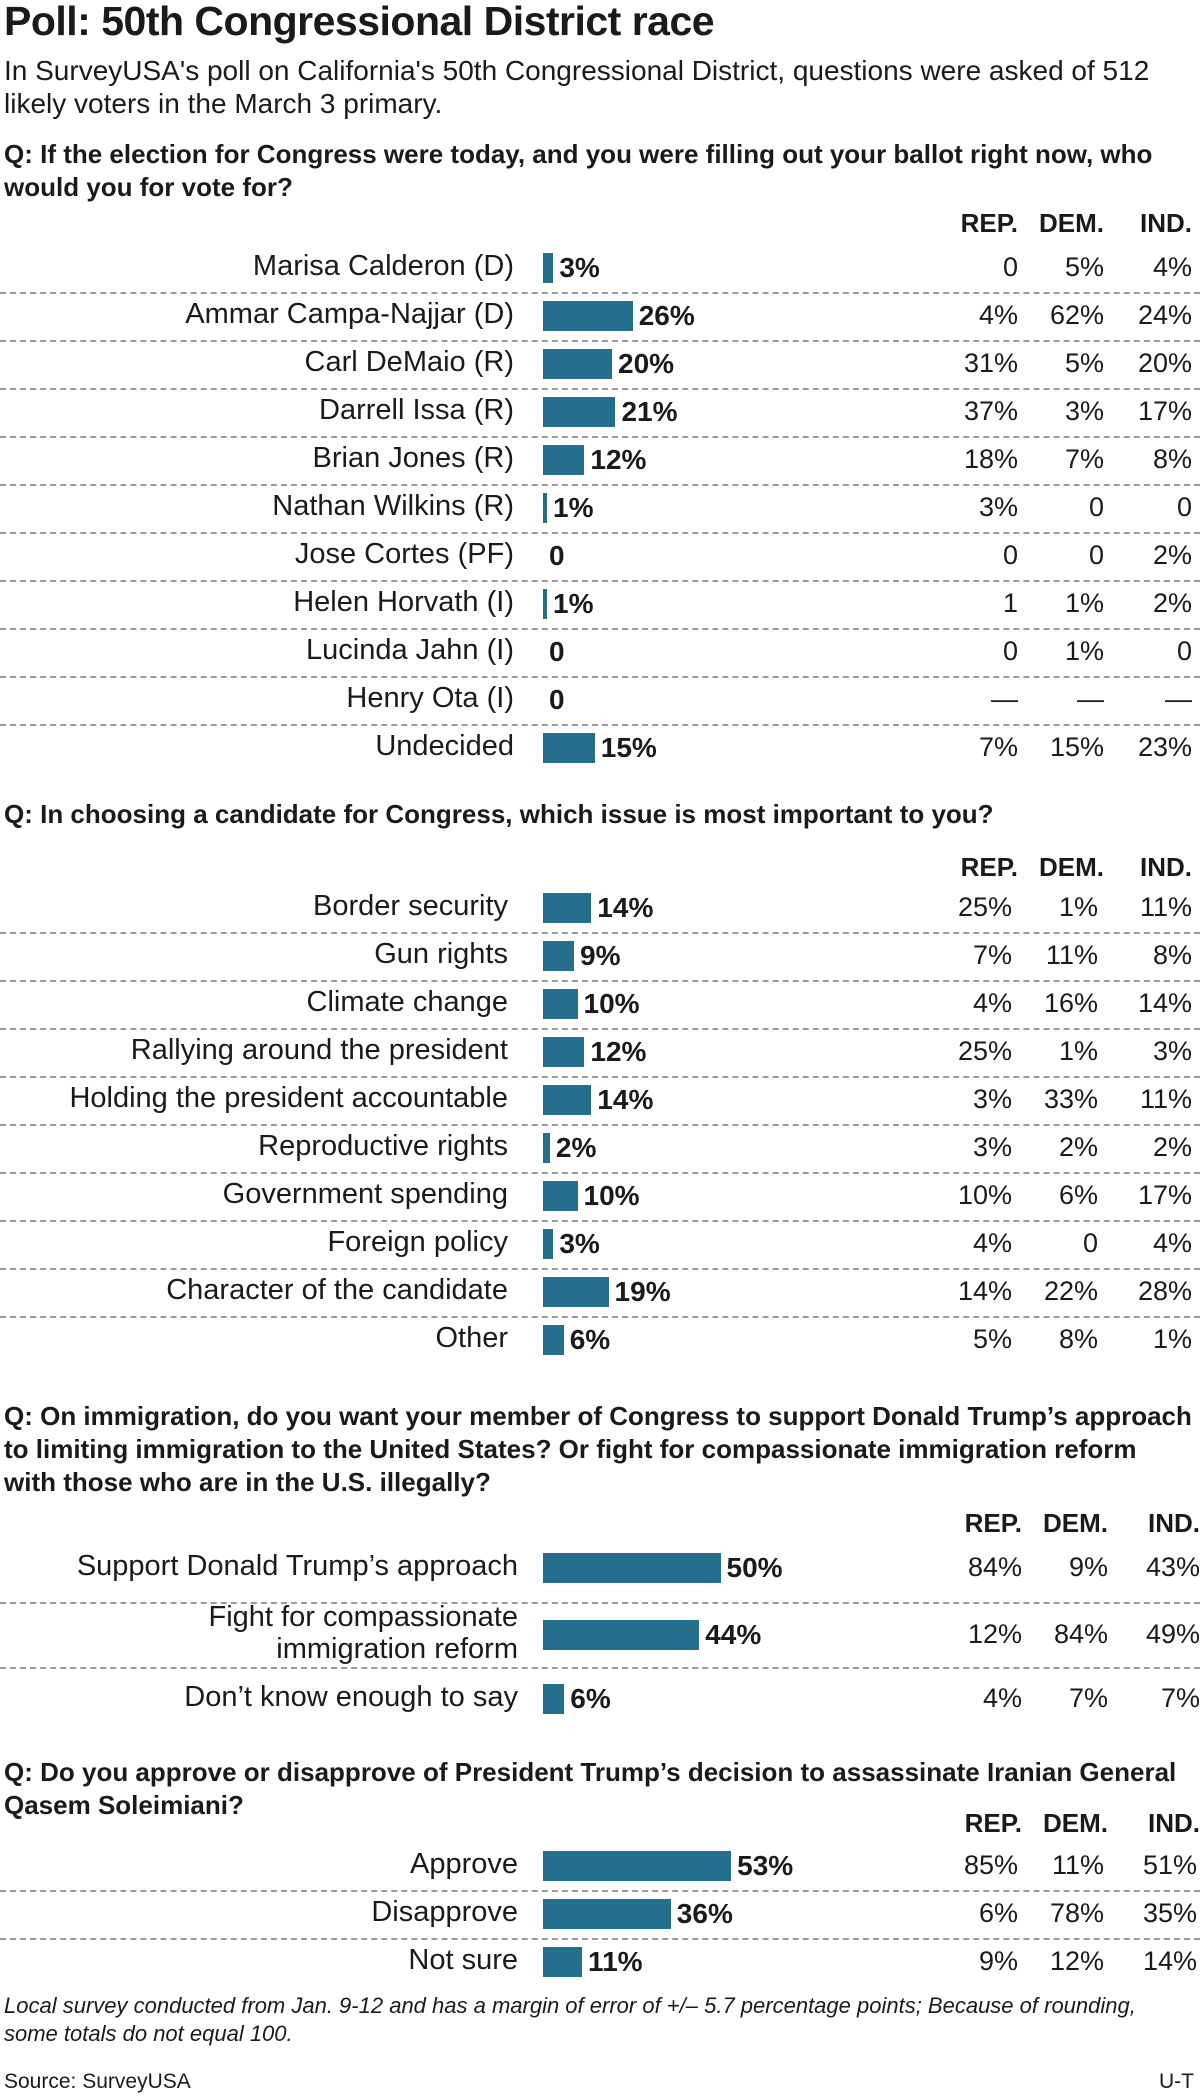 The height and width of the screenshot is (2098, 1200). What do you see at coordinates (1076, 1913) in the screenshot?
I see `breakdown-cell: 78%` at bounding box center [1076, 1913].